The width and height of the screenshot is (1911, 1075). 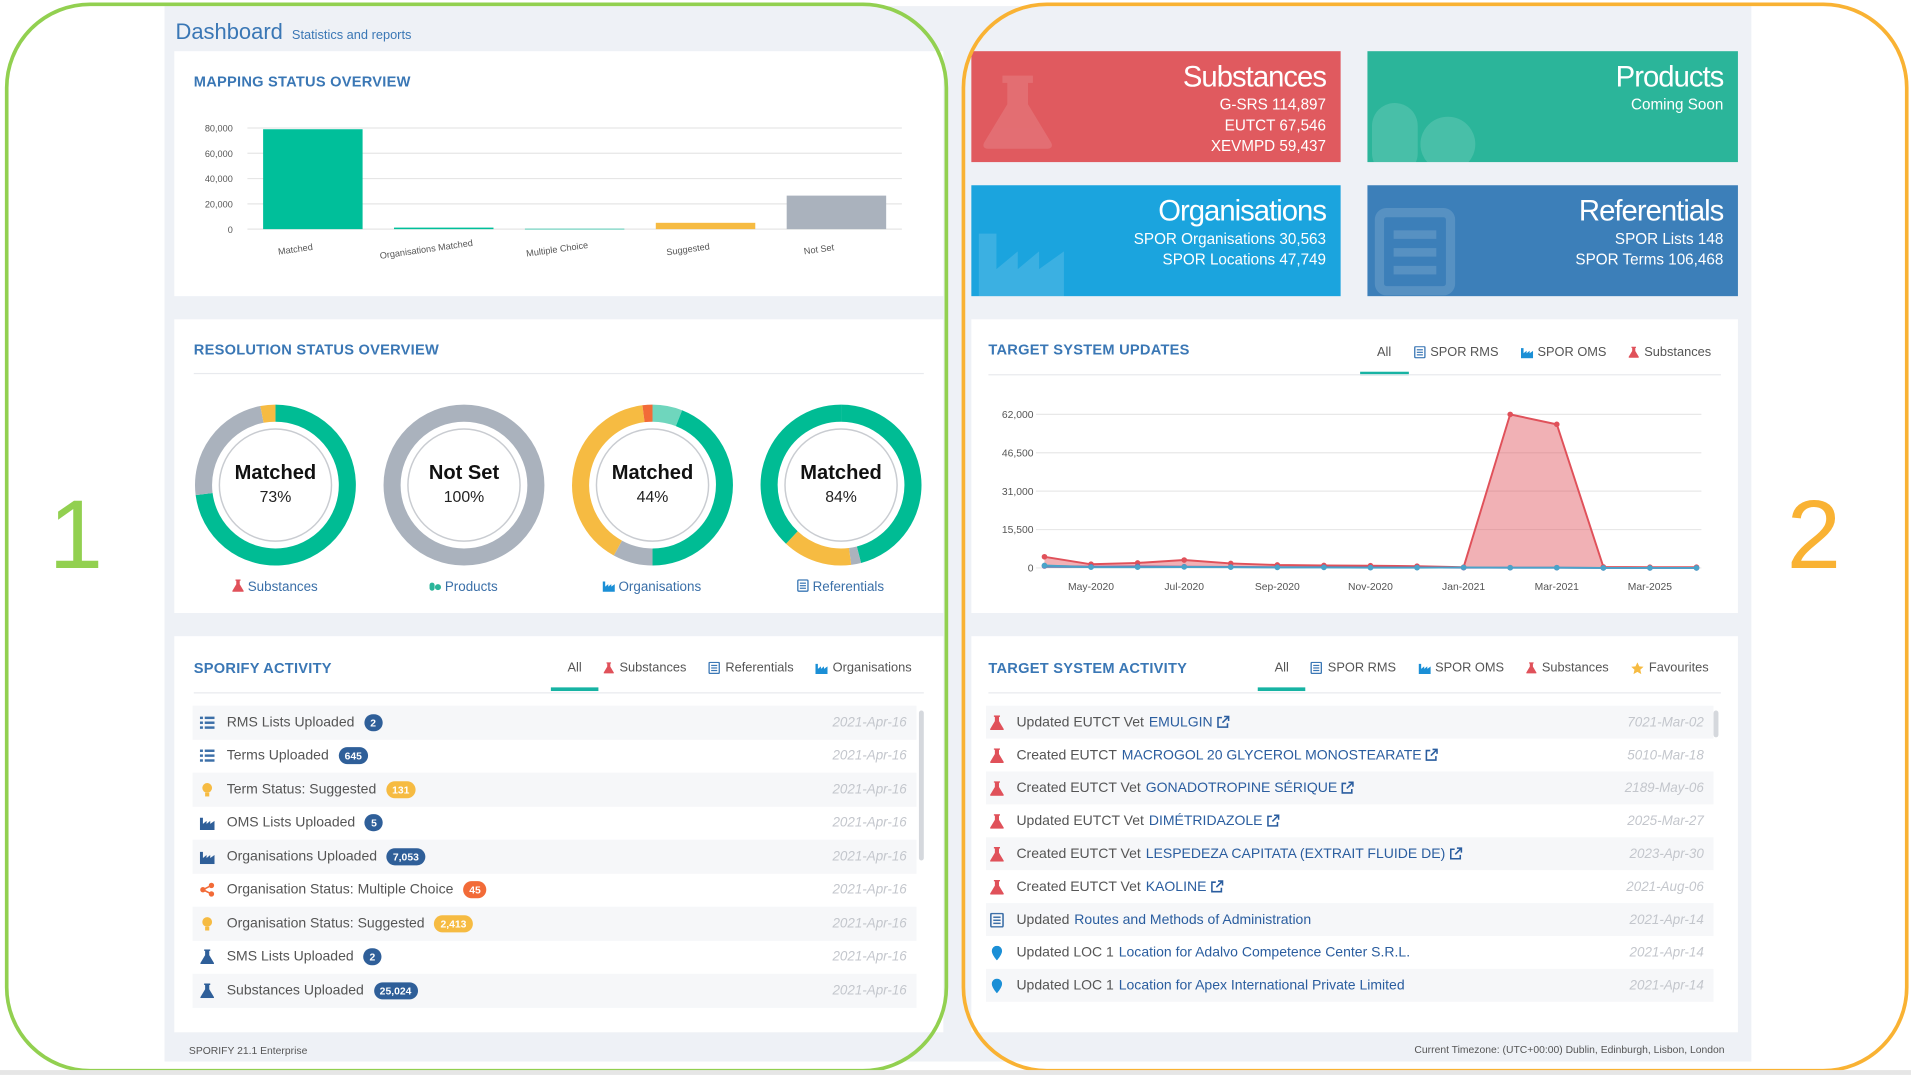 I want to click on tab-label: Favourites, so click(x=1678, y=668).